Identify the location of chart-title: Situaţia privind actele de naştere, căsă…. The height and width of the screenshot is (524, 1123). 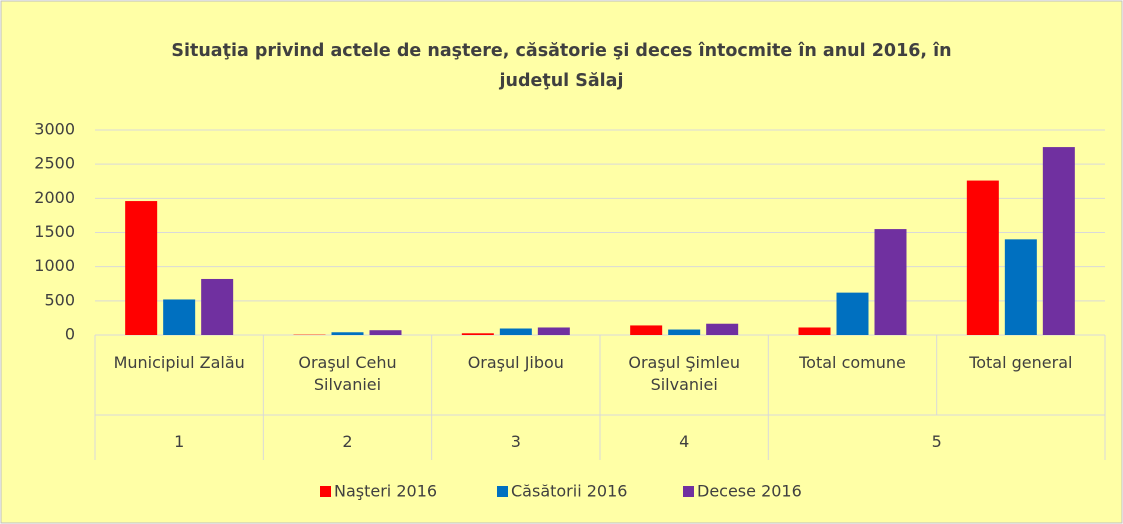
(561, 66).